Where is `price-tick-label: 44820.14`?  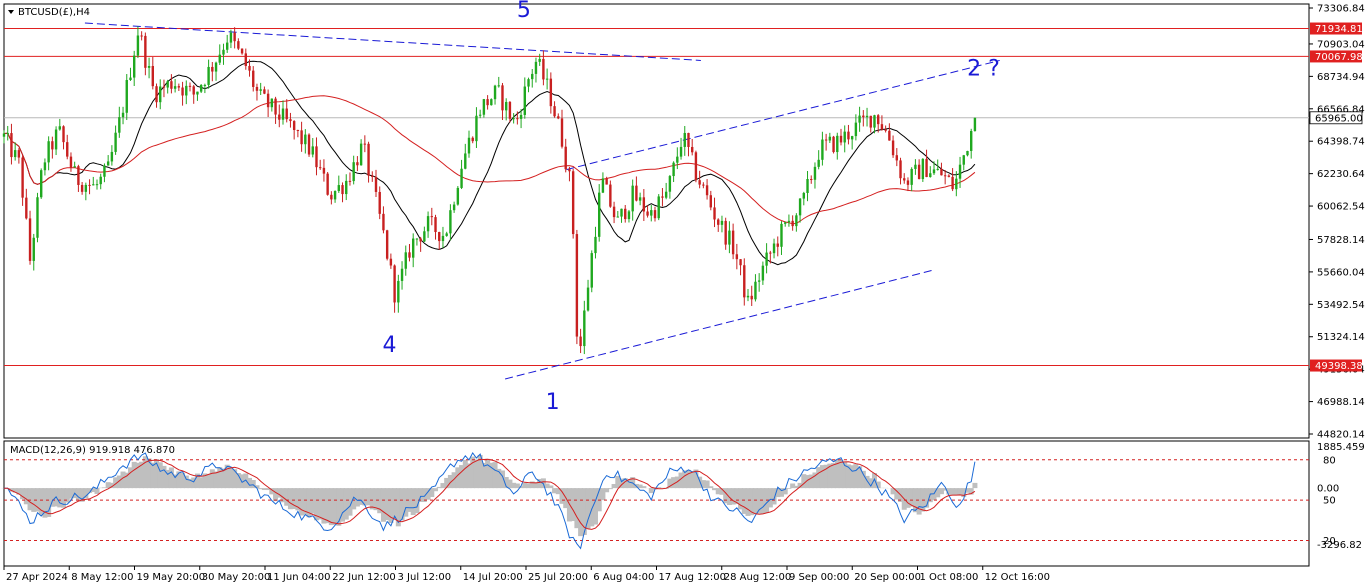 price-tick-label: 44820.14 is located at coordinates (1341, 435).